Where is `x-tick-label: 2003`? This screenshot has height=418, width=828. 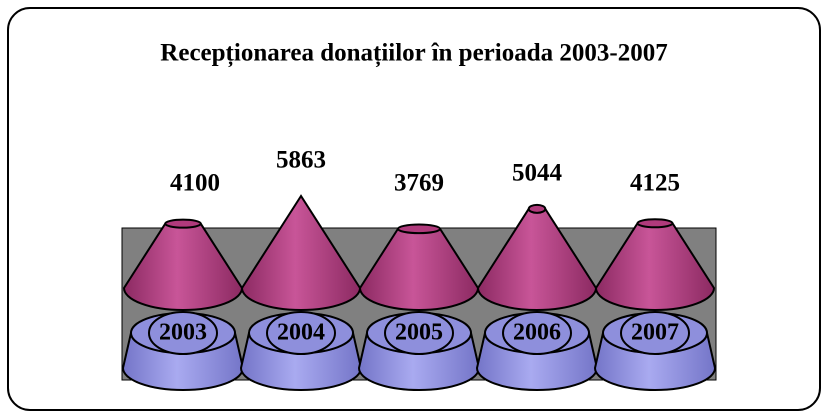
x-tick-label: 2003 is located at coordinates (183, 333).